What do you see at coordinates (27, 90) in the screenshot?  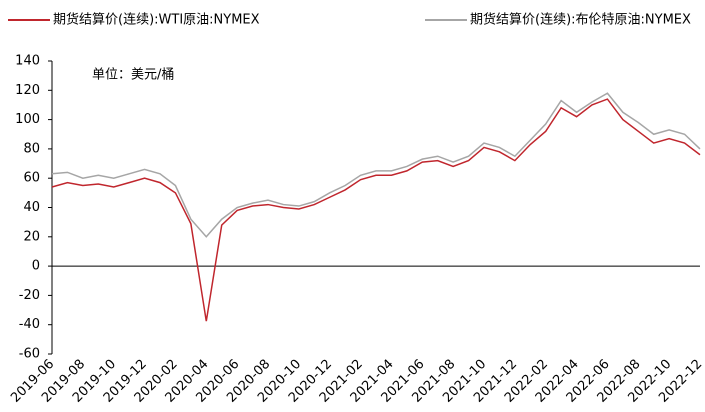 I see `y-tick-label: 120` at bounding box center [27, 90].